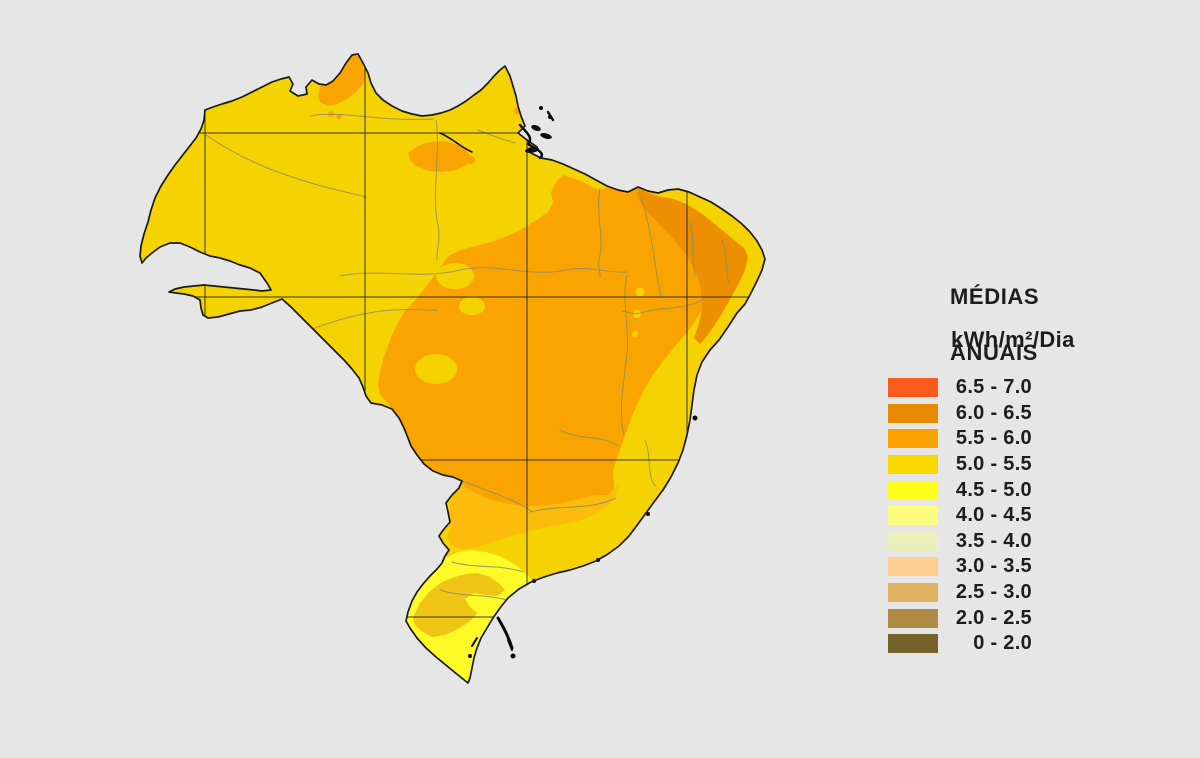  What do you see at coordinates (692, 266) in the screenshot?
I see `region-deep-orange-6.0-6.5` at bounding box center [692, 266].